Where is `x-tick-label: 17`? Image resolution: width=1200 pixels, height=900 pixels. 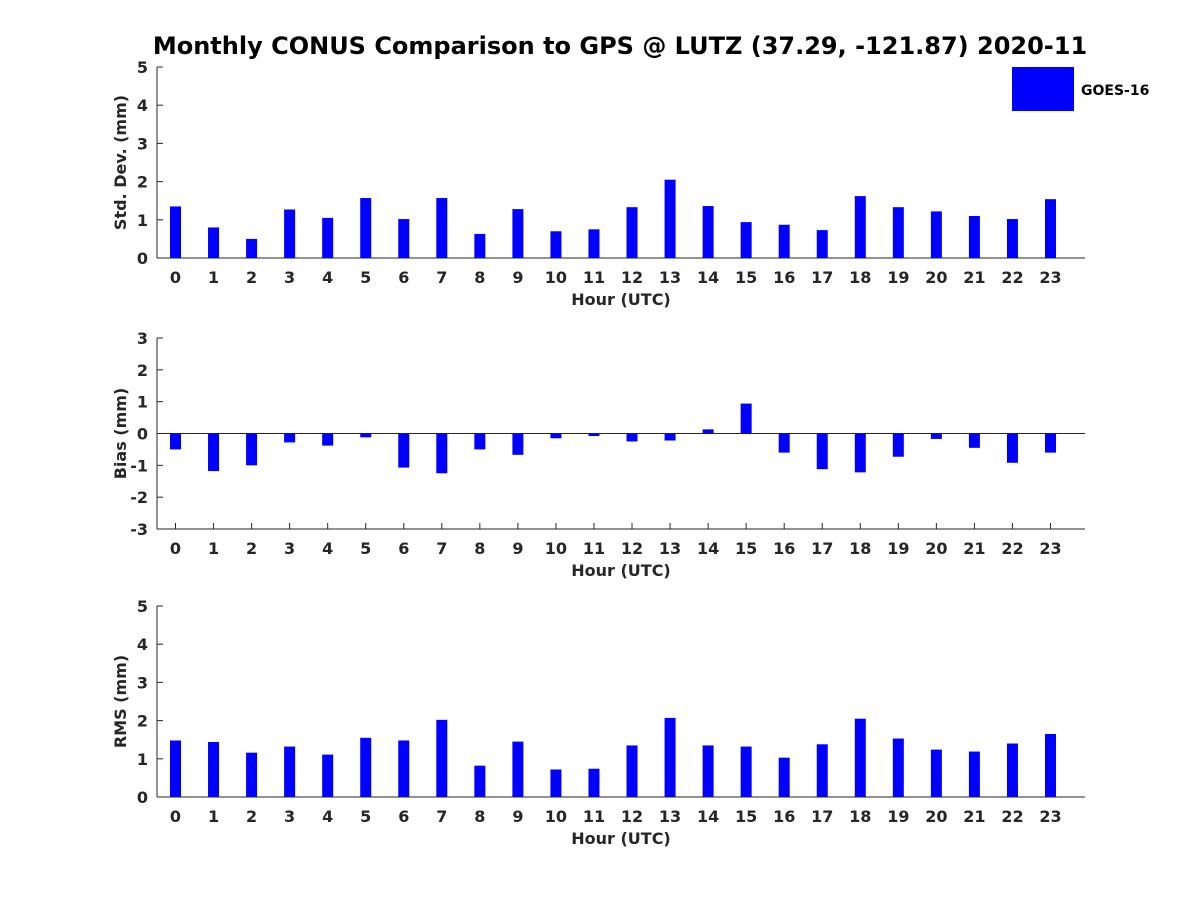 x-tick-label: 17 is located at coordinates (822, 277).